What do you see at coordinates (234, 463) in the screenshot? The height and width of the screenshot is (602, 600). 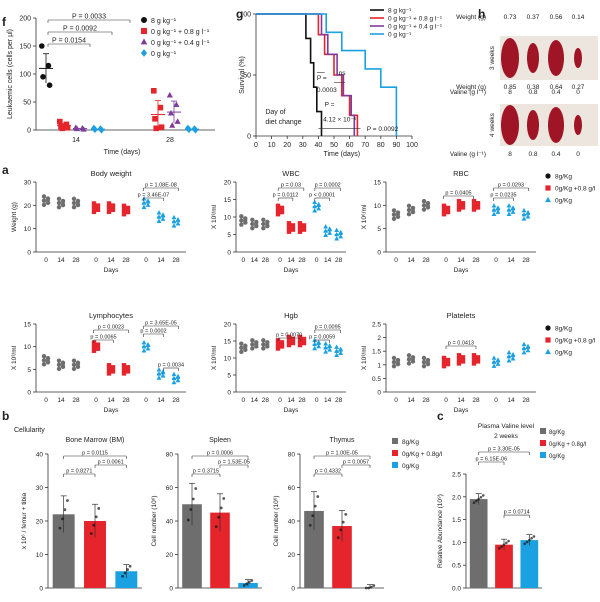 I see `b-pvalue-label: p = 1.53E-05` at bounding box center [234, 463].